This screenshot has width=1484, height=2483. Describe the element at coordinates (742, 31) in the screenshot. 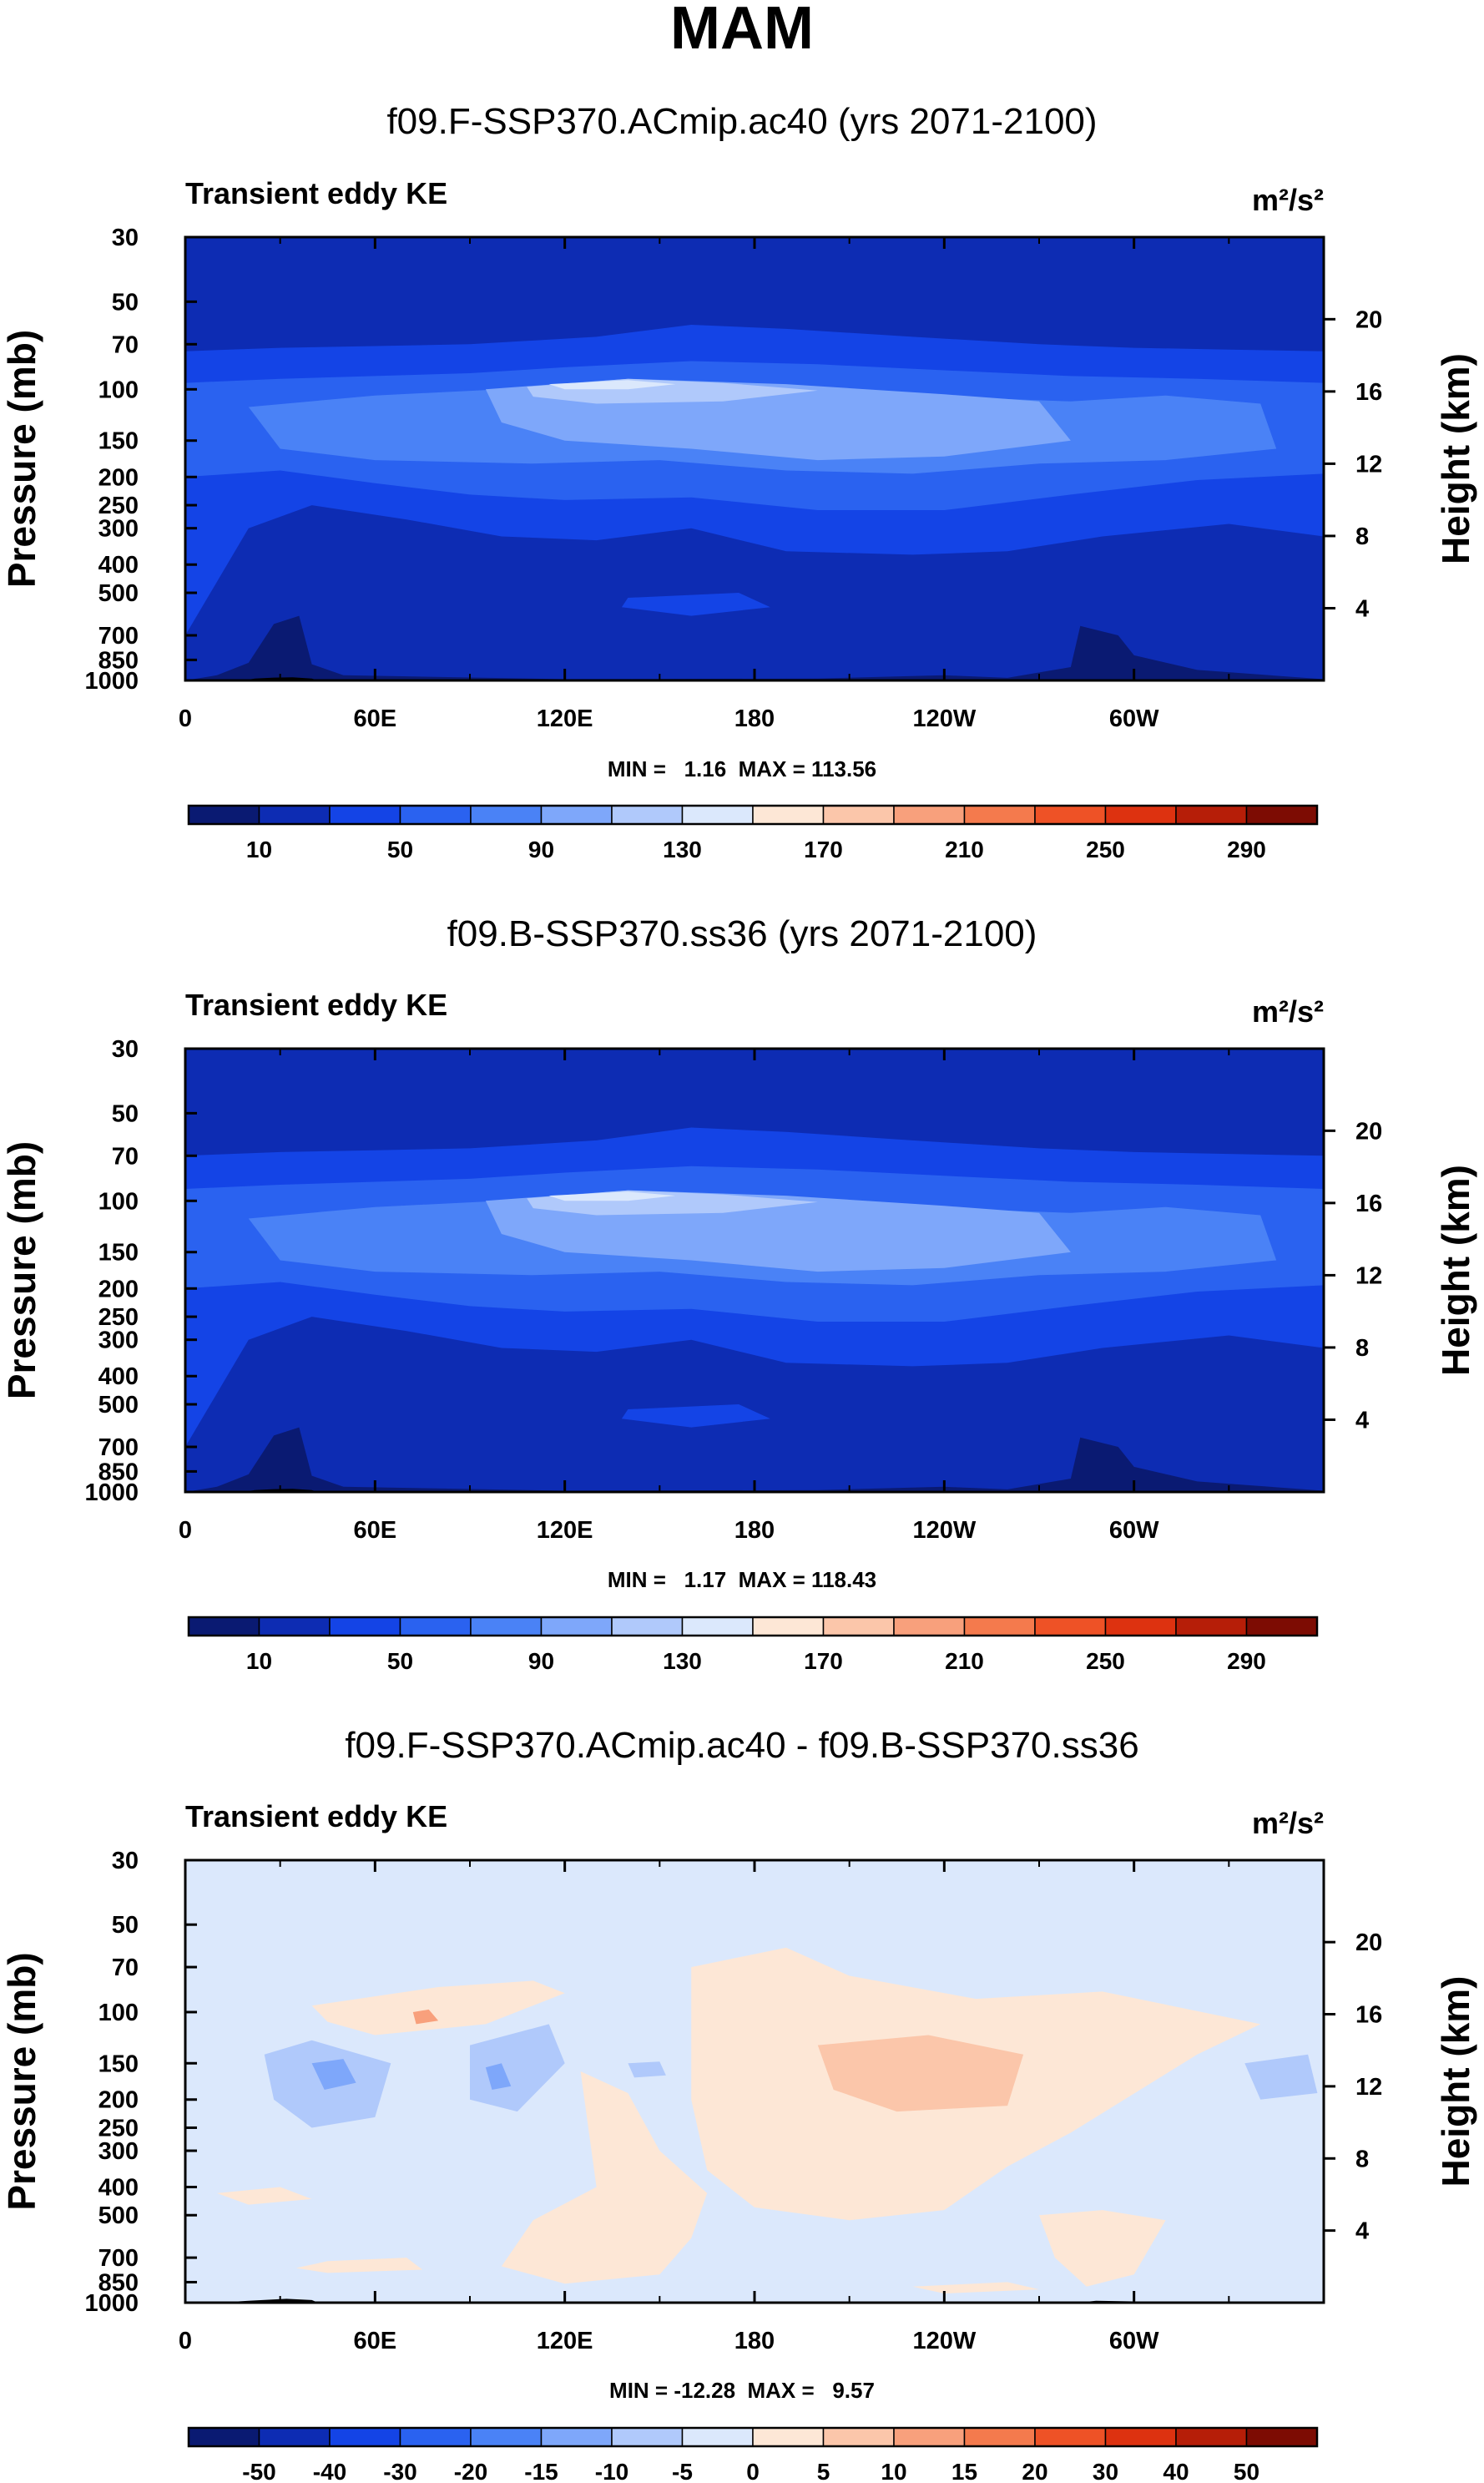

I see `figure-title: MAM` at that location.